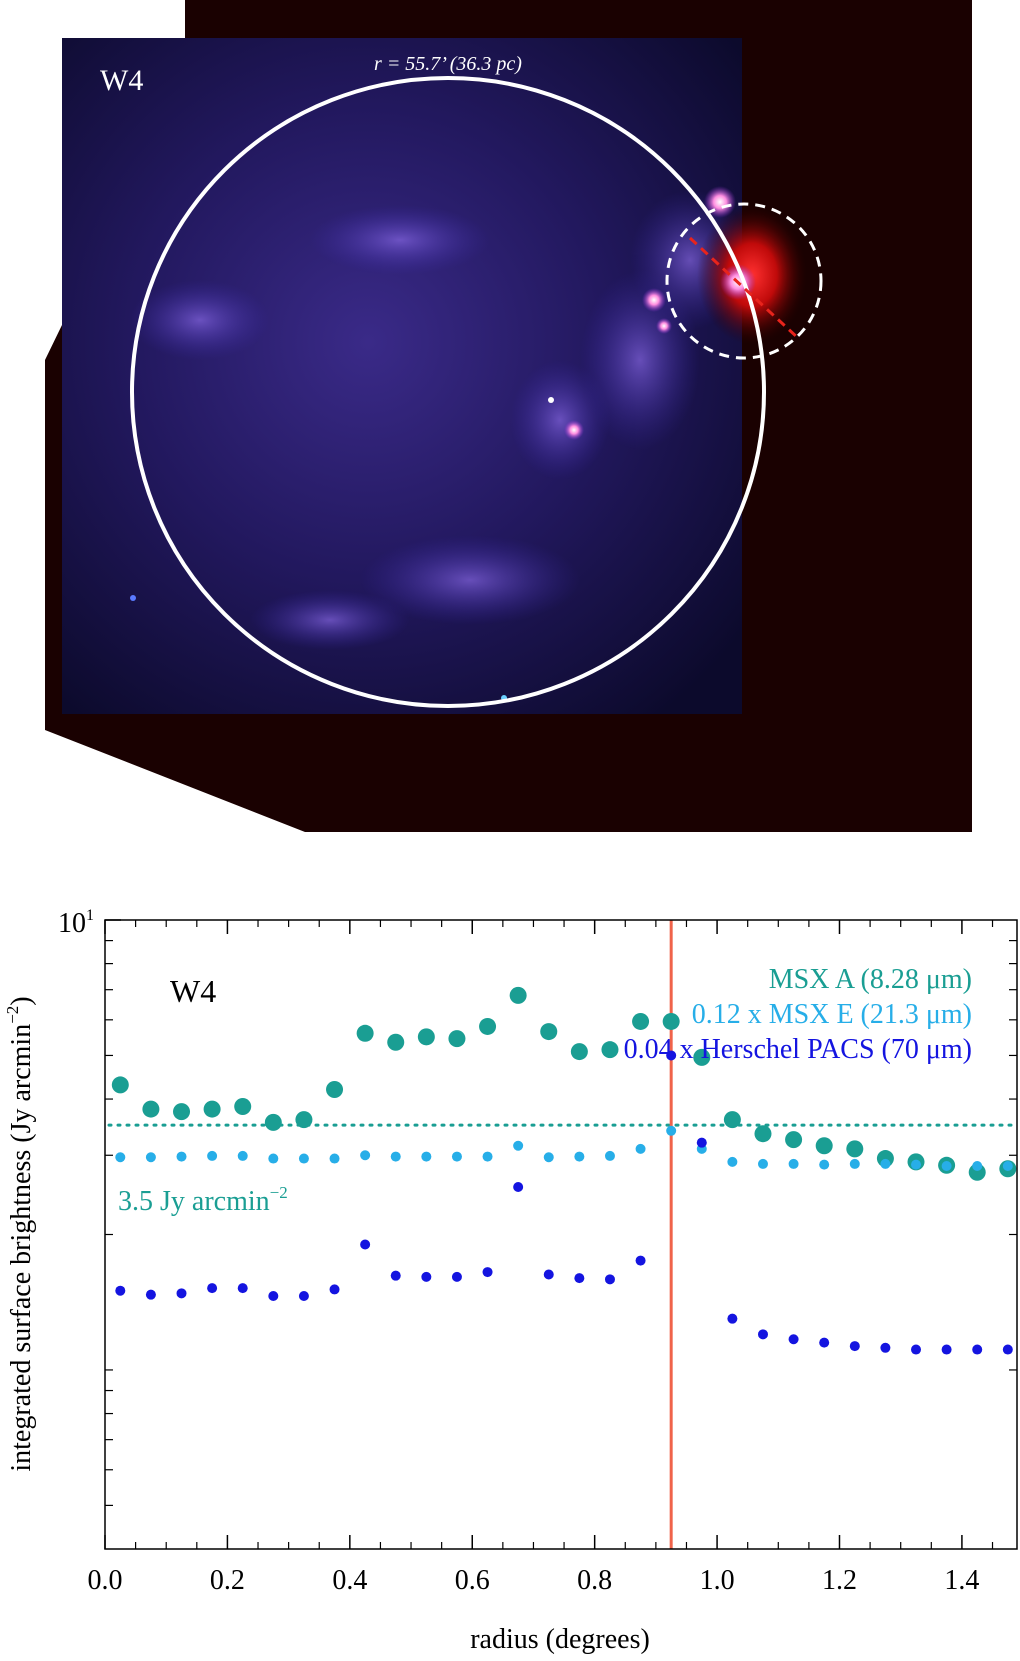 This screenshot has width=1020, height=1661. I want to click on legend-entry-msx-e: 0.12 x MSX E (21.3 μm), so click(832, 1014).